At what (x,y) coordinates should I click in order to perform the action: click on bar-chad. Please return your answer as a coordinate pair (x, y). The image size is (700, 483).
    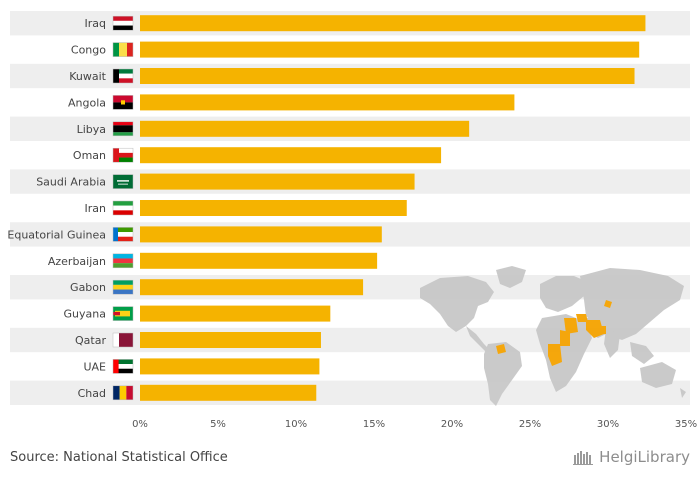
    Looking at the image, I should click on (228, 392).